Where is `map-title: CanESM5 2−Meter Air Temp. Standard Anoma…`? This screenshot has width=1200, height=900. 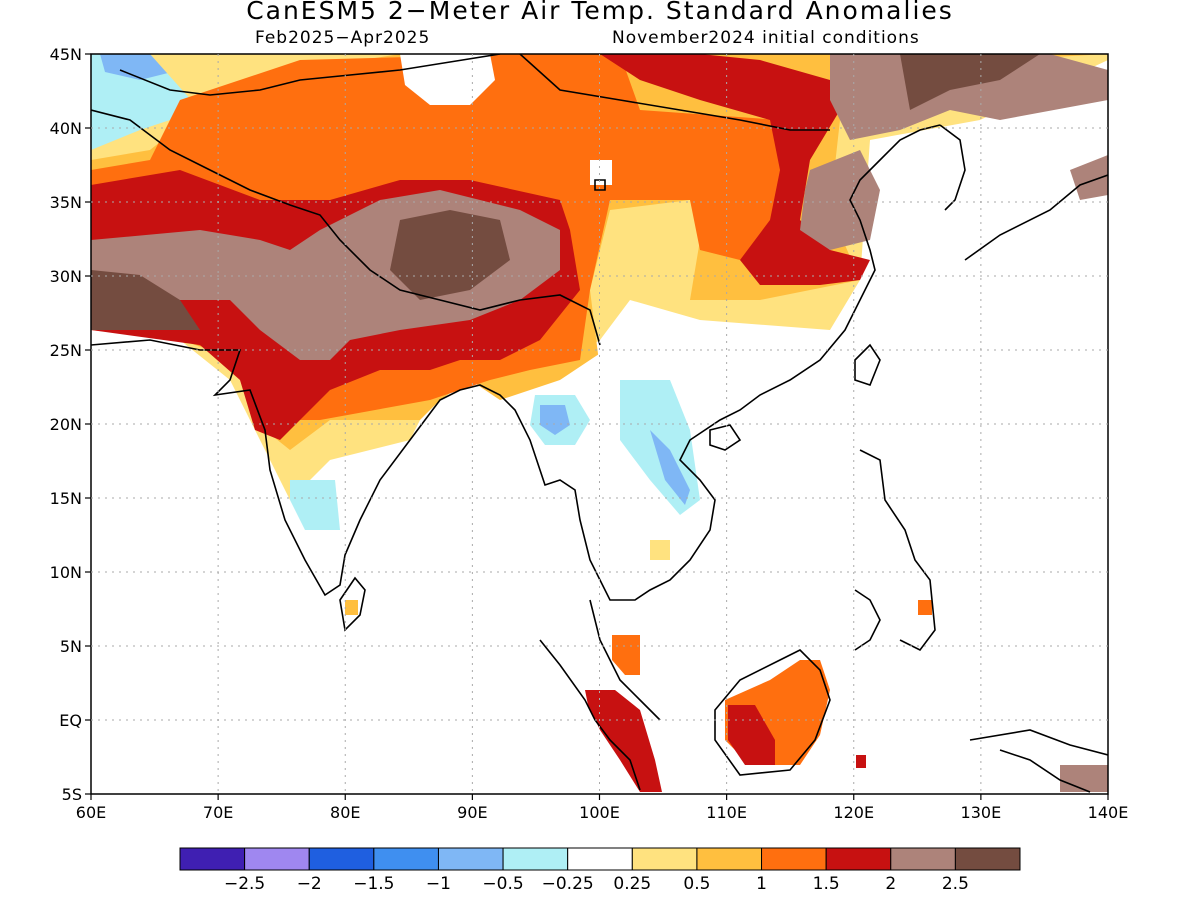 map-title: CanESM5 2−Meter Air Temp. Standard Anoma… is located at coordinates (600, 12).